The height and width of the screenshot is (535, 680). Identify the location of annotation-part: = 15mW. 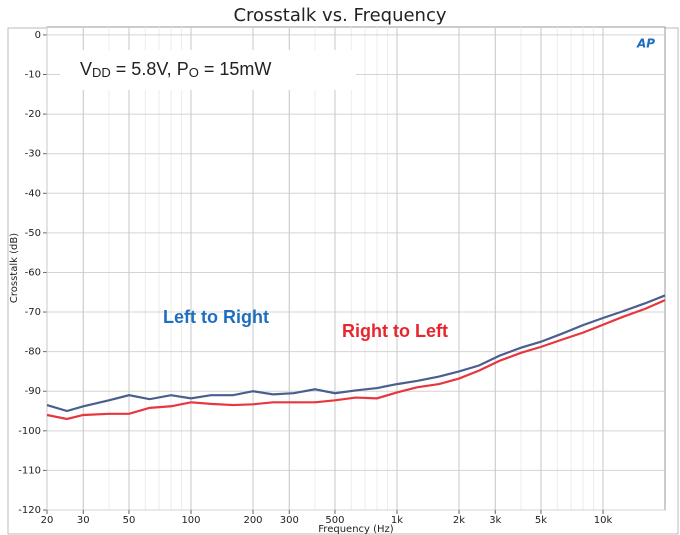
(235, 69).